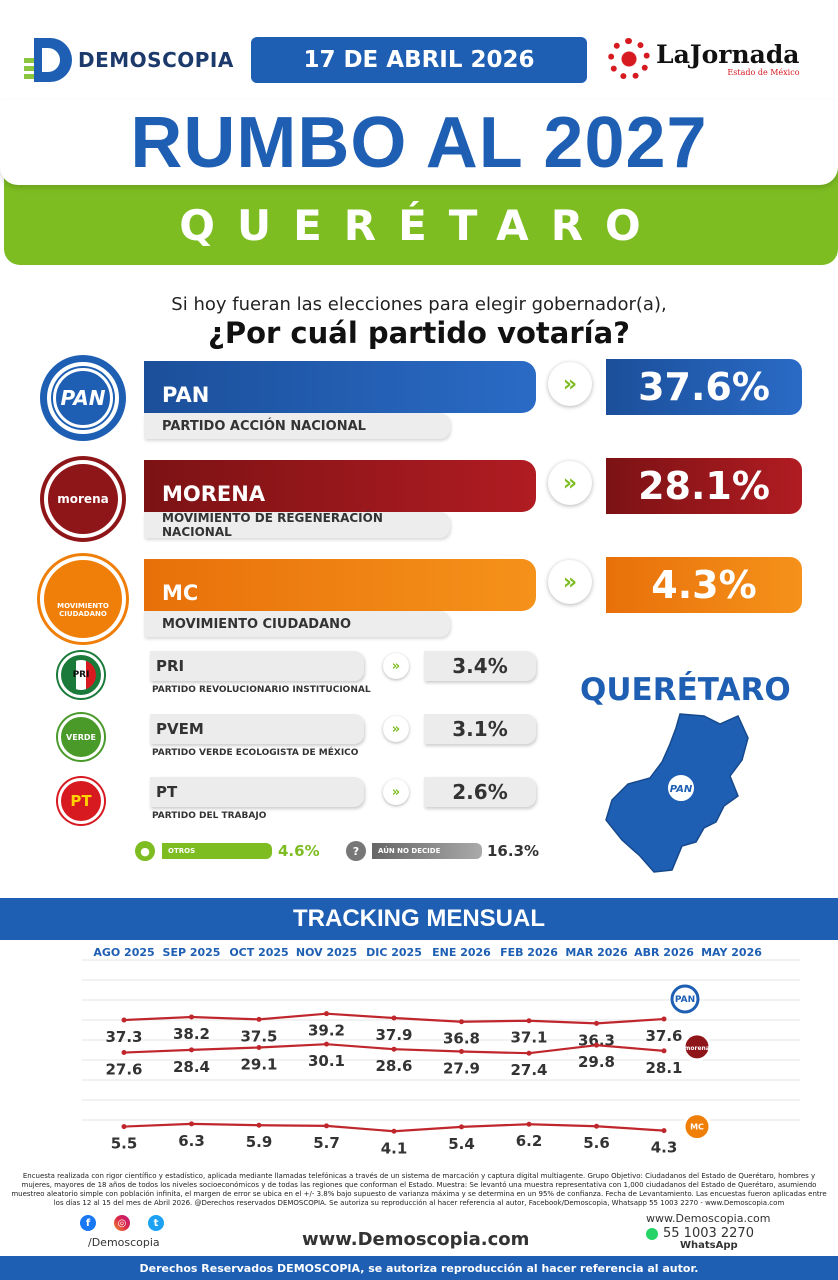 This screenshot has width=838, height=1280. I want to click on pri-logo-icon: PRI, so click(81, 675).